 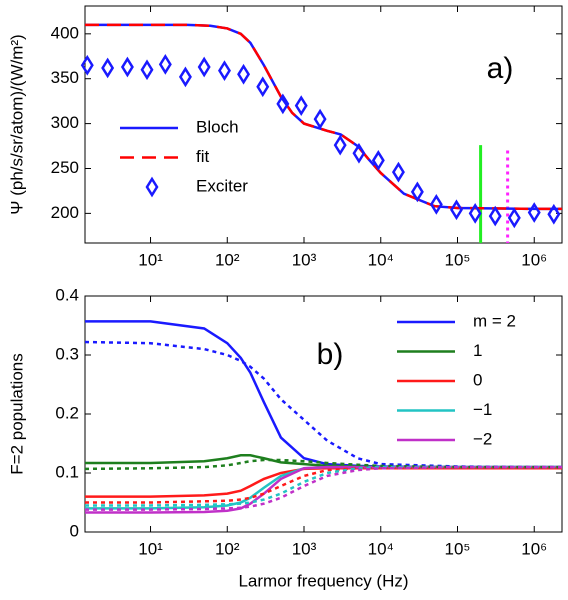 I want to click on y-tick-label: 250, so click(x=65, y=167).